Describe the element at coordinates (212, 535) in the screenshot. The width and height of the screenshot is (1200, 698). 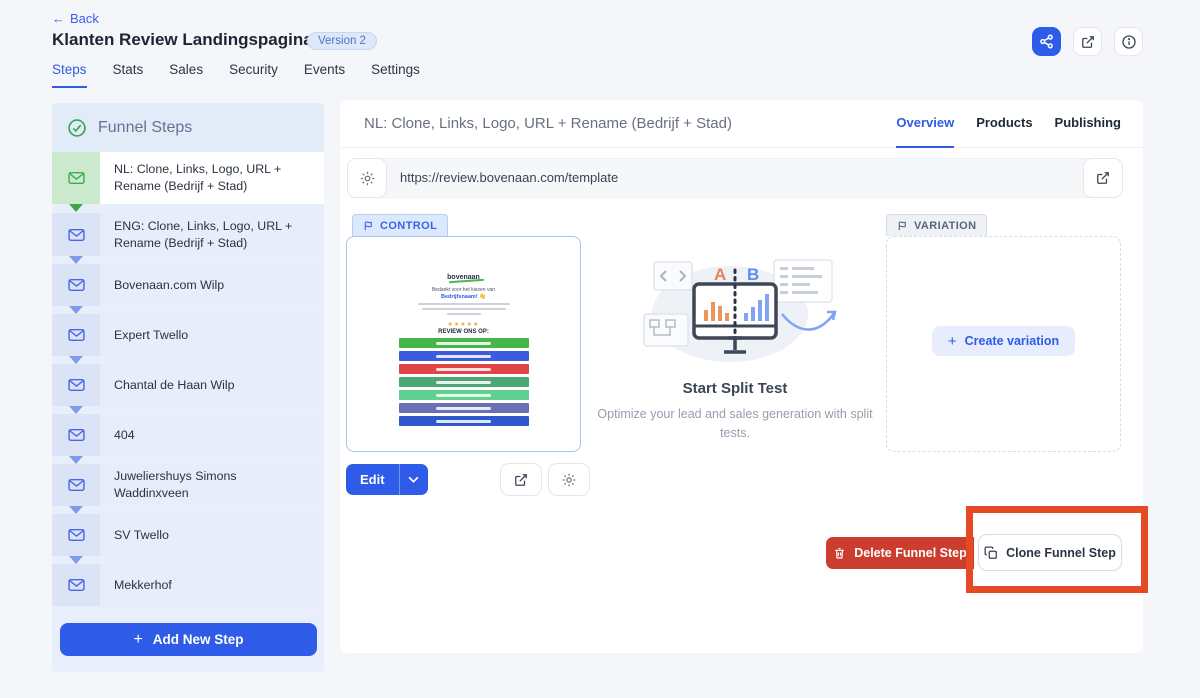
I see `step-label: SV Twello` at that location.